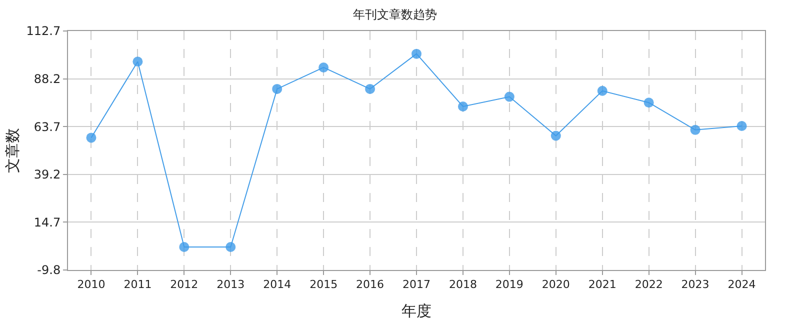  What do you see at coordinates (416, 285) in the screenshot?
I see `x-tick-label: 2017` at bounding box center [416, 285].